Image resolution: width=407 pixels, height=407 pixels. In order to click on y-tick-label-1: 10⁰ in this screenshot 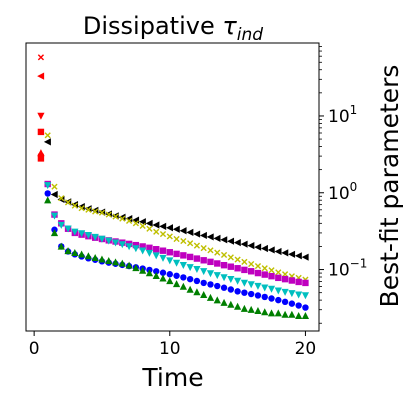, I will do `click(342, 192)`.